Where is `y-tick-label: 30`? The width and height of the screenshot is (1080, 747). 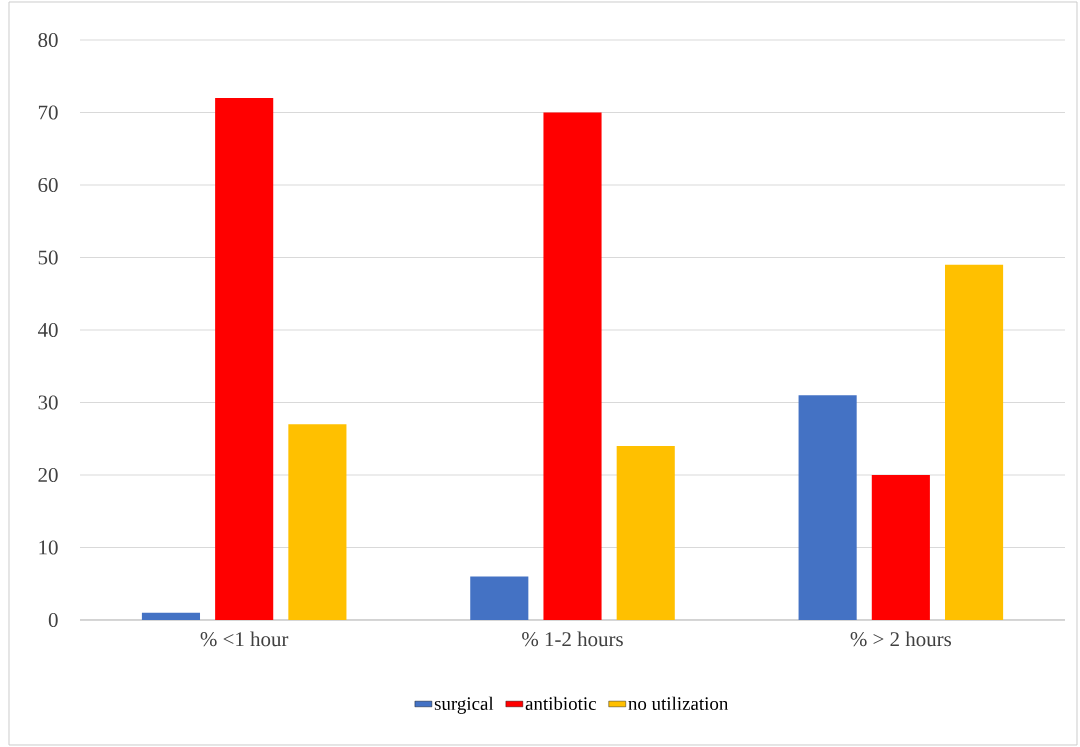
y-tick-label: 30 is located at coordinates (48, 402).